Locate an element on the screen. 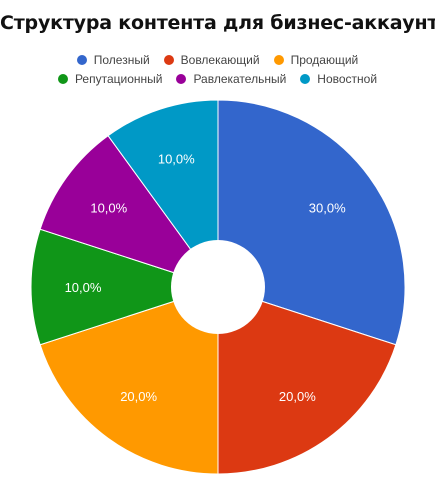 Image resolution: width=435 pixels, height=496 pixels. legend-item-vovlekayushchii: Вовлекающий is located at coordinates (211, 60).